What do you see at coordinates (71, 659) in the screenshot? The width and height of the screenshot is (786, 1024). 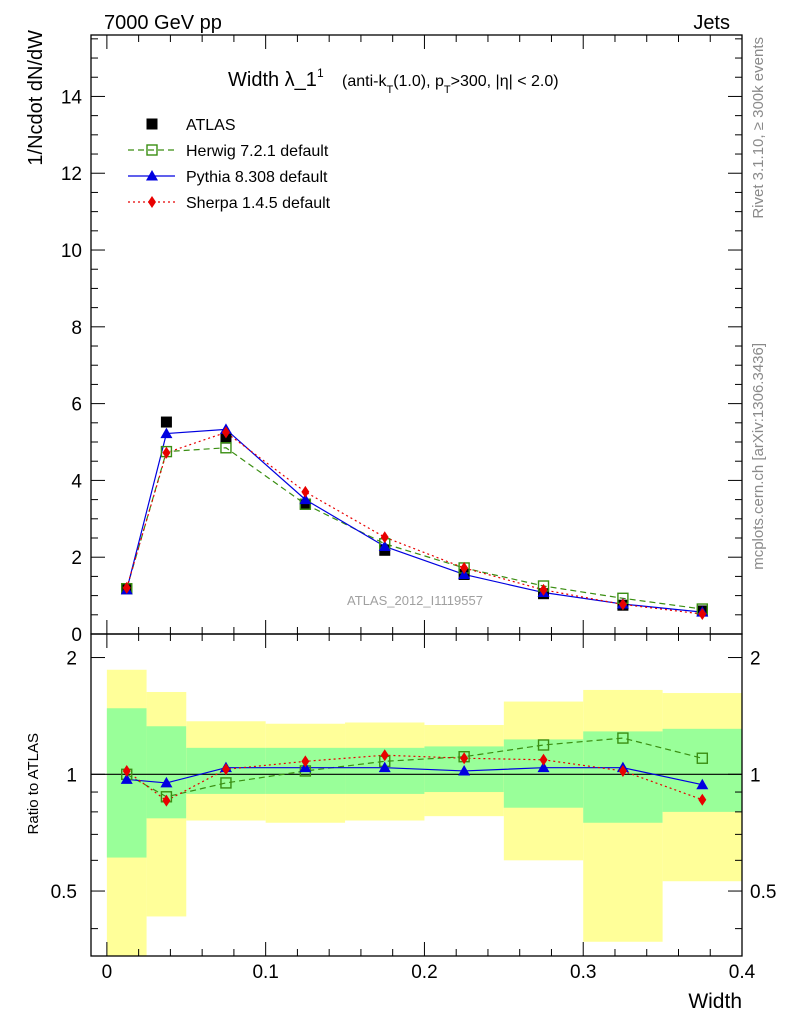 I see `ratio-y-tick-label: 2` at bounding box center [71, 659].